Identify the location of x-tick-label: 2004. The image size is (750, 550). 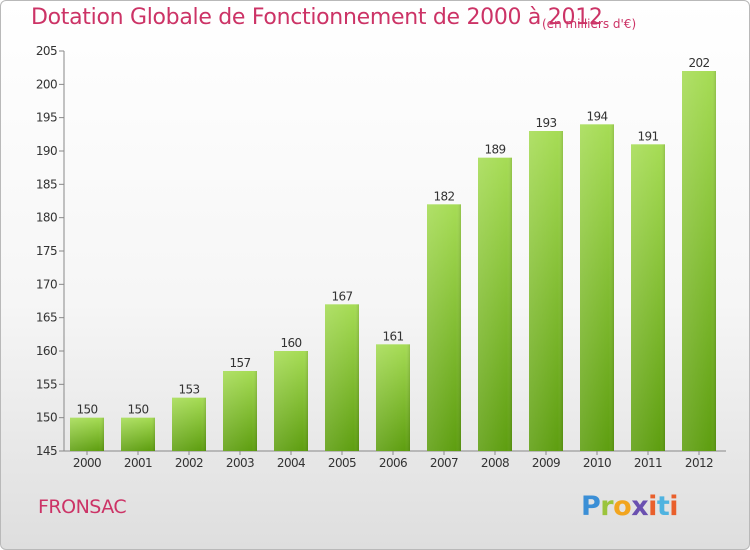
(291, 463).